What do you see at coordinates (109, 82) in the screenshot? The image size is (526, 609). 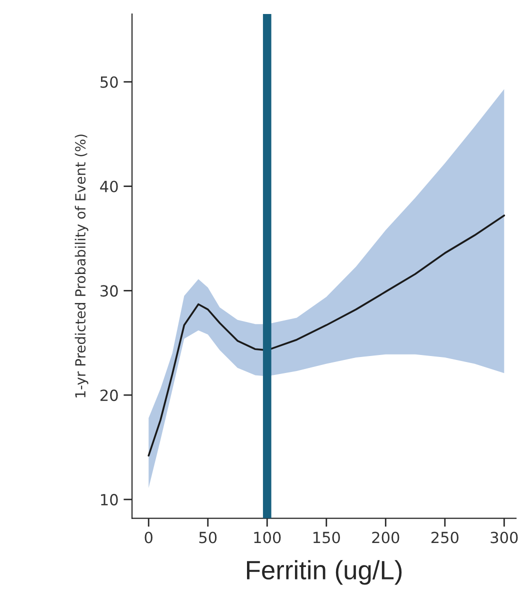 I see `y-tick-label: 50` at bounding box center [109, 82].